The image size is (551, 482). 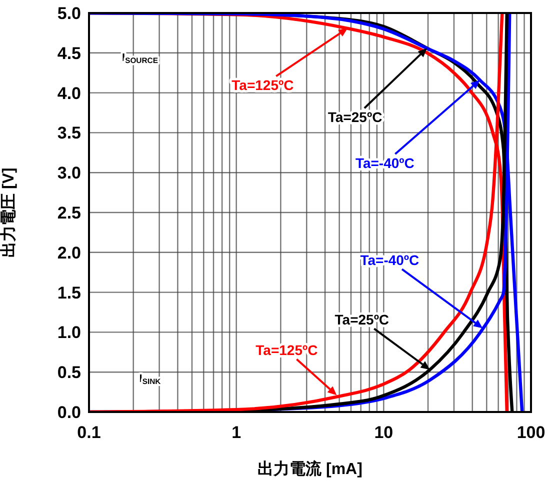 What do you see at coordinates (69, 292) in the screenshot?
I see `y-tick-label: 1.5` at bounding box center [69, 292].